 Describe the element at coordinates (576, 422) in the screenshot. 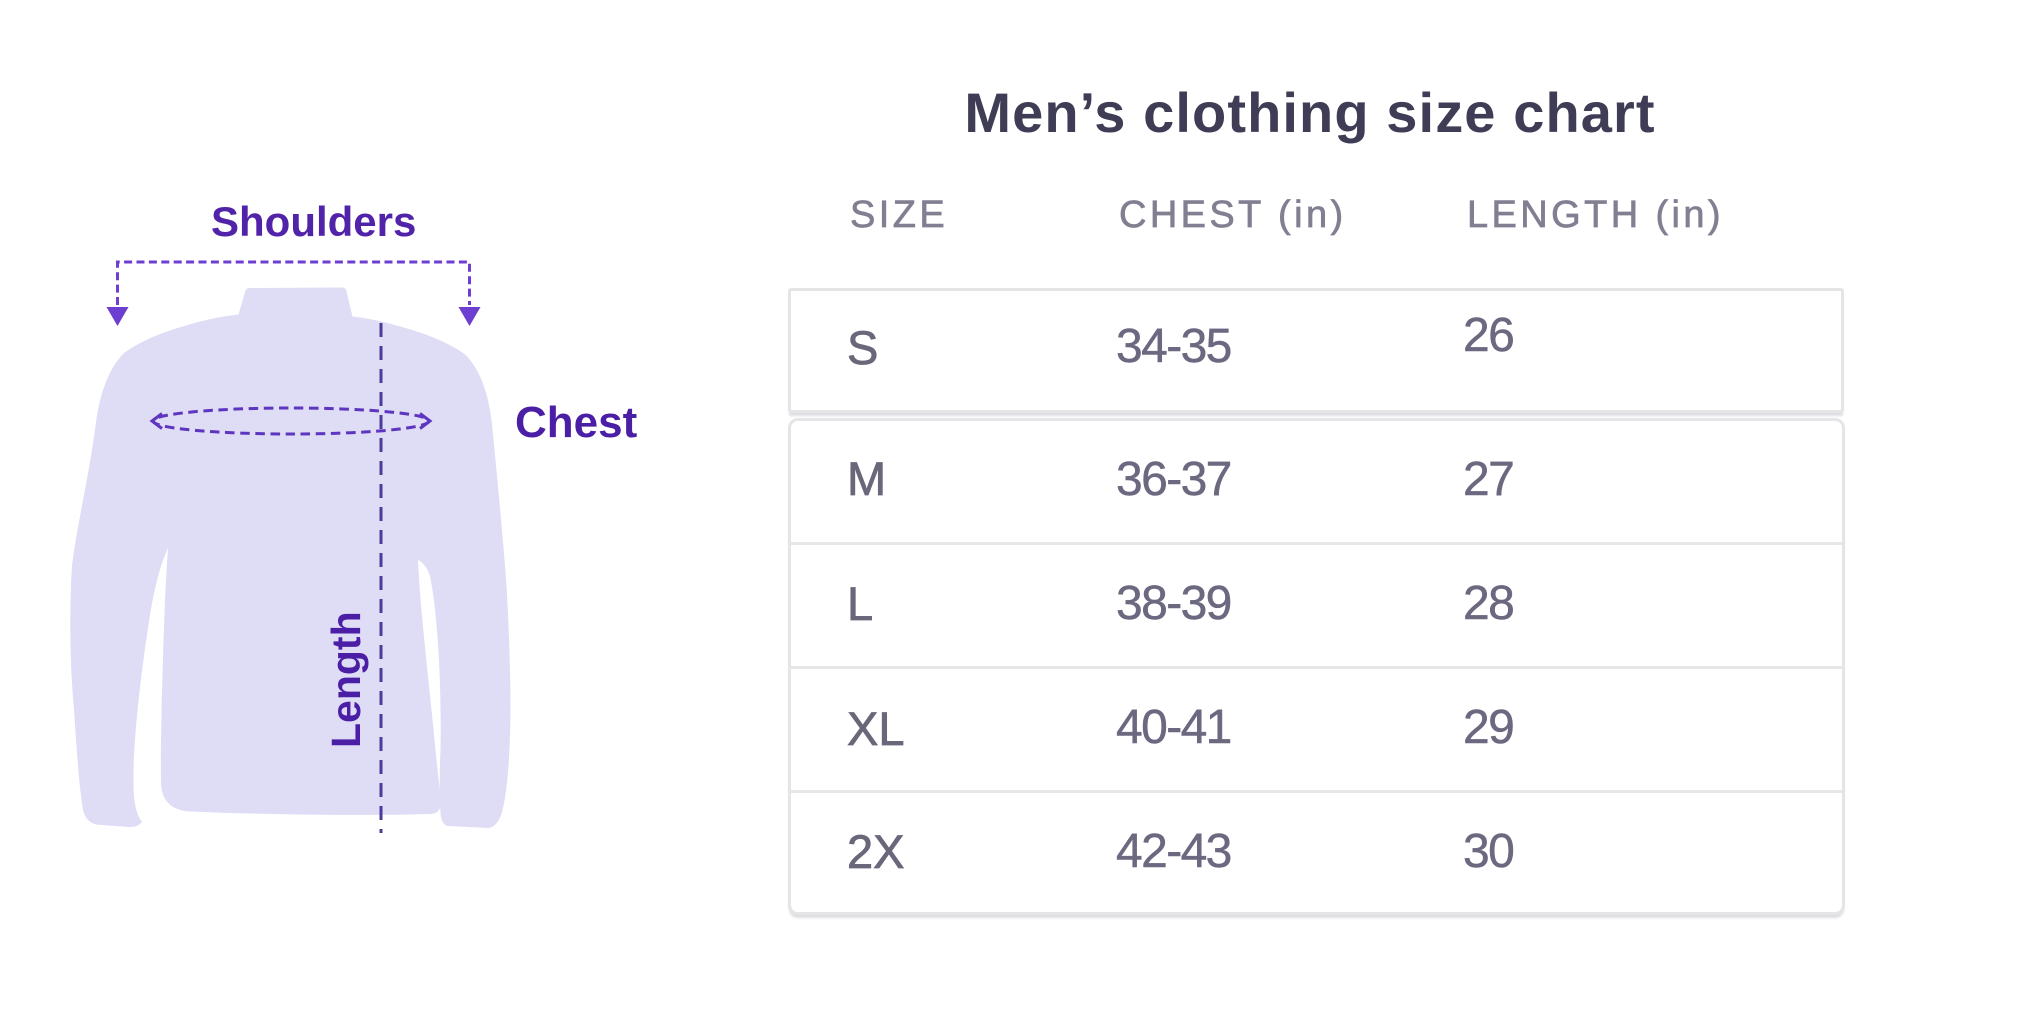

I see `svg-text: Chest` at that location.